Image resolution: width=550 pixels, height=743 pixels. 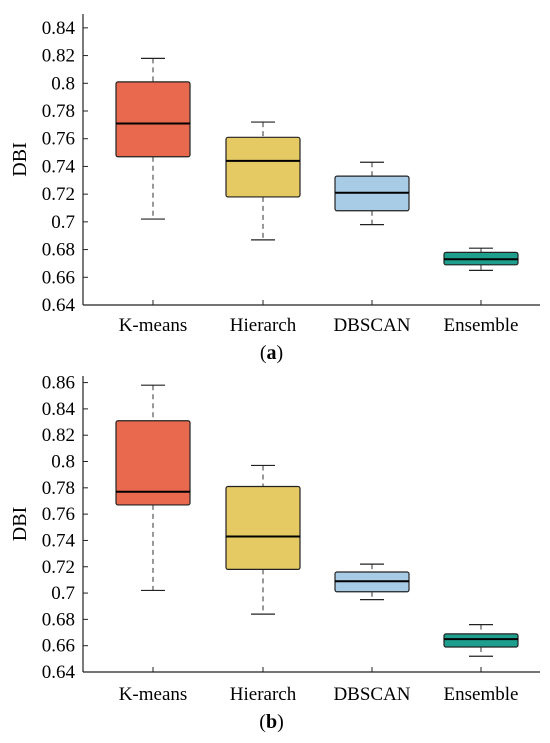 I want to click on panel-caption: (b), so click(x=271, y=722).